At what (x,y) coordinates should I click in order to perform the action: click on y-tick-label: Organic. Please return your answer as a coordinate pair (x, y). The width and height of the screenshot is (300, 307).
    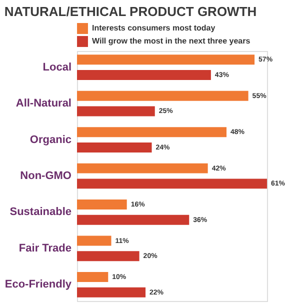
    Looking at the image, I should click on (51, 140).